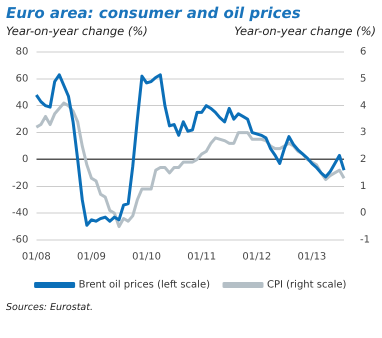 This screenshot has height=338, width=382. What do you see at coordinates (363, 106) in the screenshot?
I see `y2-tick-label: 4` at bounding box center [363, 106].